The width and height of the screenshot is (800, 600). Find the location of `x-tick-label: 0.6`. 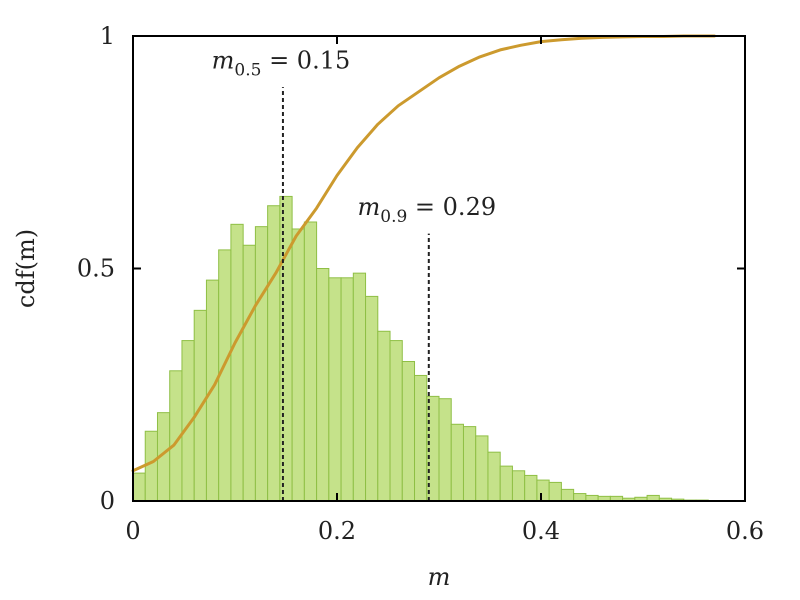

x-tick-label: 0.6 is located at coordinates (745, 531).